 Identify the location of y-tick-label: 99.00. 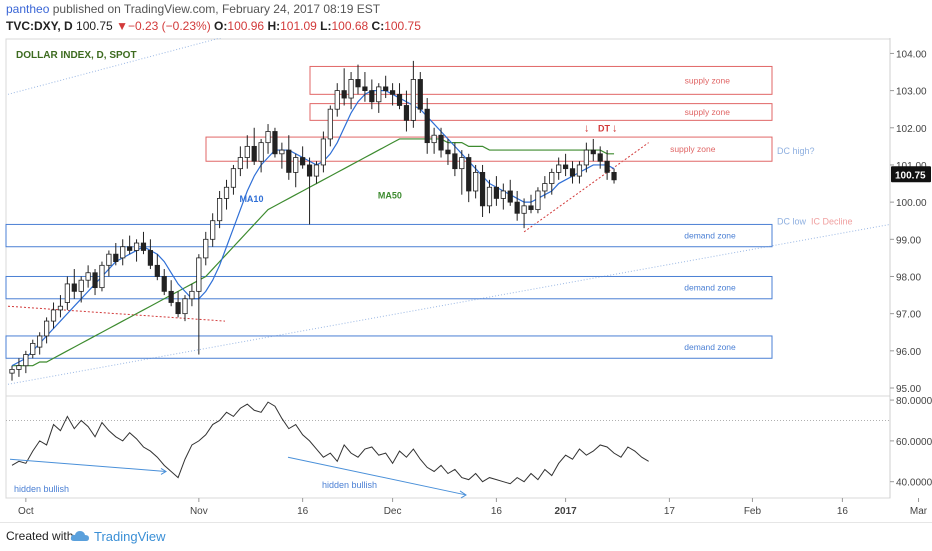
(908, 240).